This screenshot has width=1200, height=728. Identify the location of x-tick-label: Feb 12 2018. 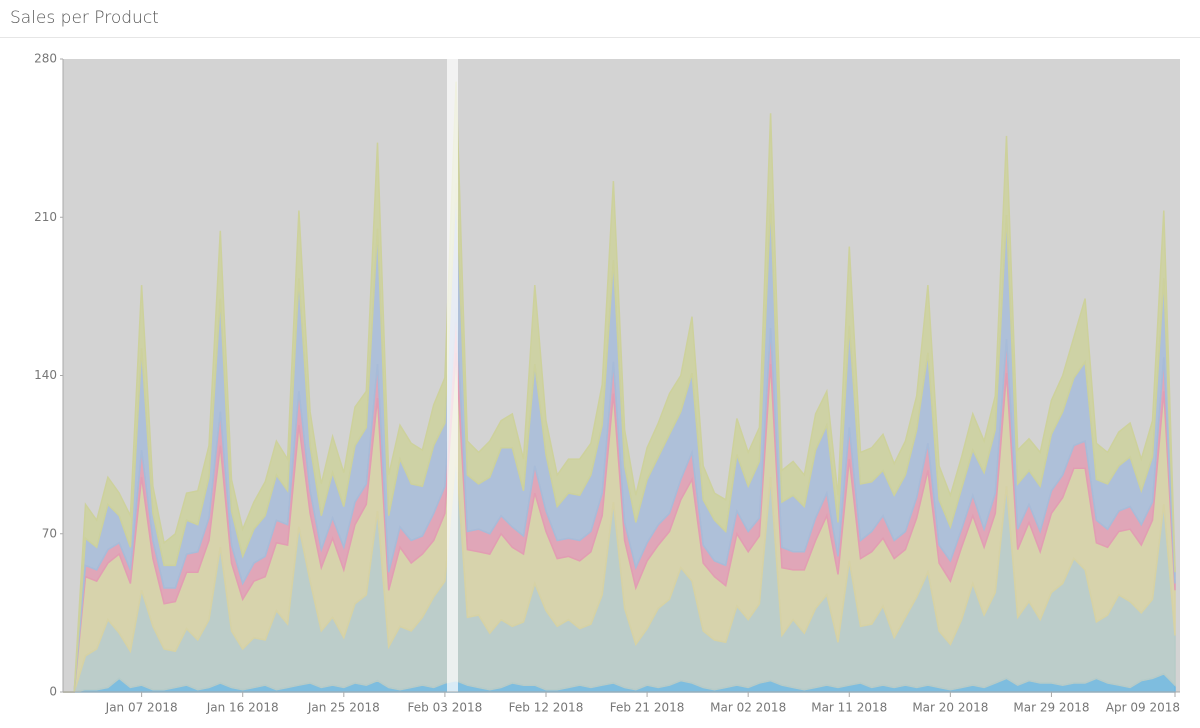
(546, 708).